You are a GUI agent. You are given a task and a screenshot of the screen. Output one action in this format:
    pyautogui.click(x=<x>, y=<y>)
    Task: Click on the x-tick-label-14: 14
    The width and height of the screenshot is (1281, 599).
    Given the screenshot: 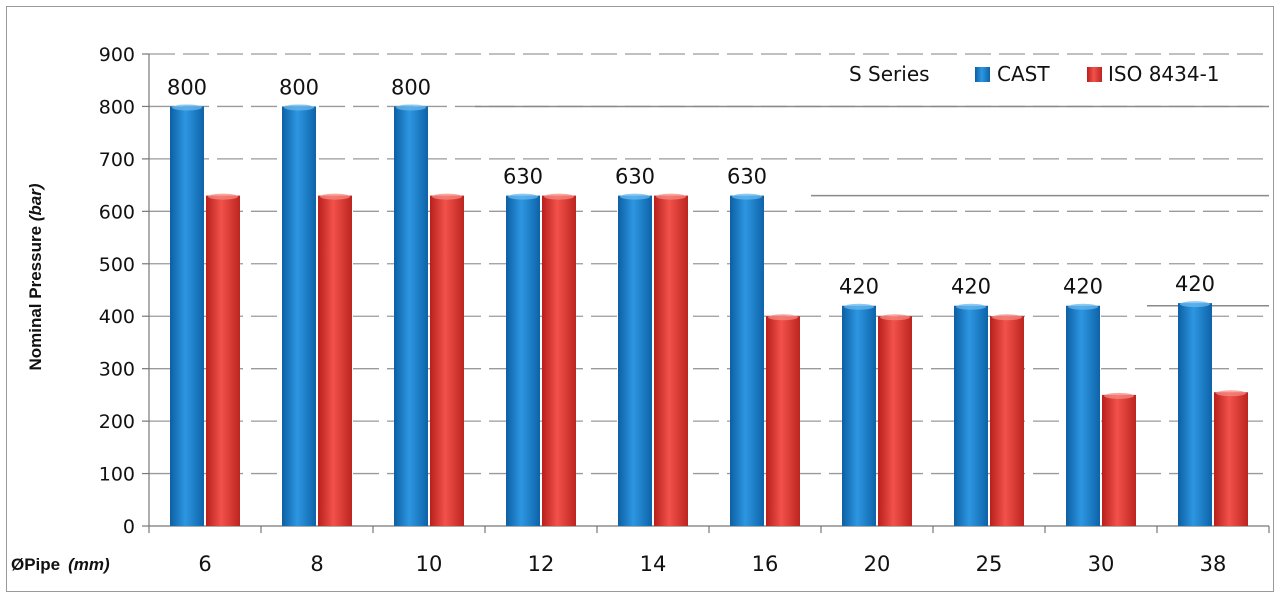 What is the action you would take?
    pyautogui.click(x=653, y=564)
    